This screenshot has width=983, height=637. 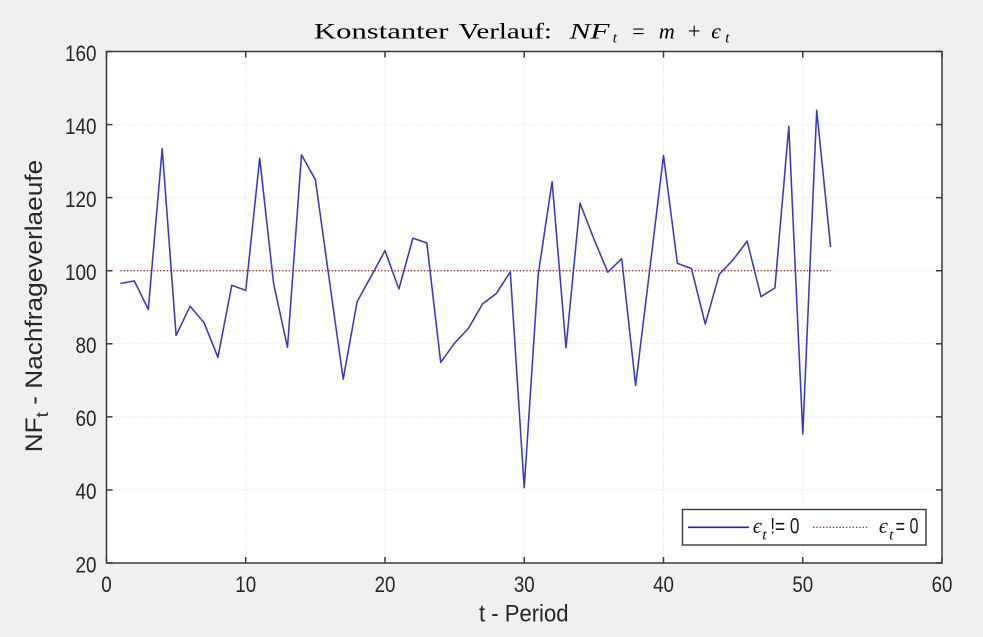 What do you see at coordinates (381, 30) in the screenshot?
I see `svg-text: Konstanter` at bounding box center [381, 30].